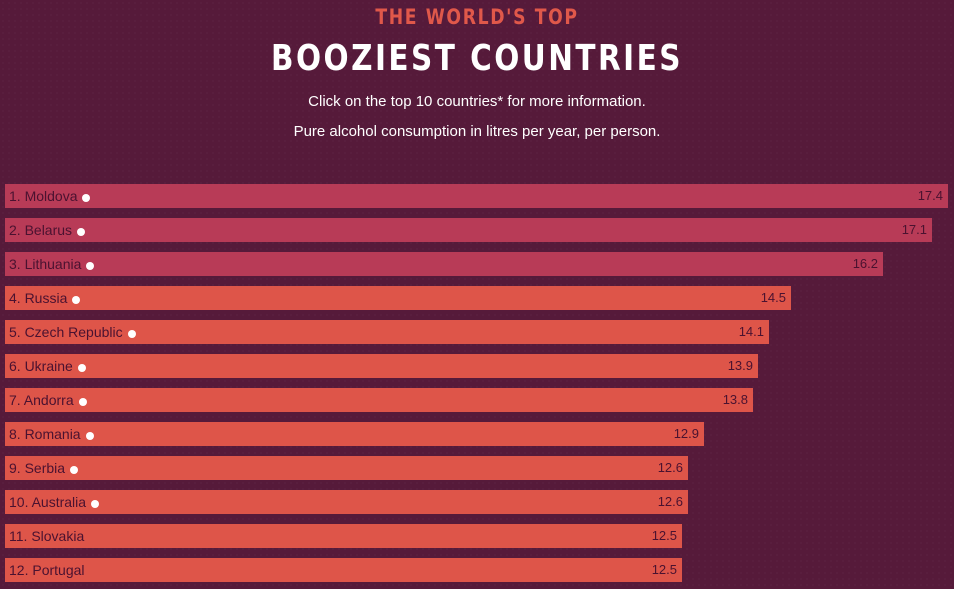 This screenshot has width=954, height=589. What do you see at coordinates (379, 400) in the screenshot?
I see `bar-7: 7. Andorra 13.8` at bounding box center [379, 400].